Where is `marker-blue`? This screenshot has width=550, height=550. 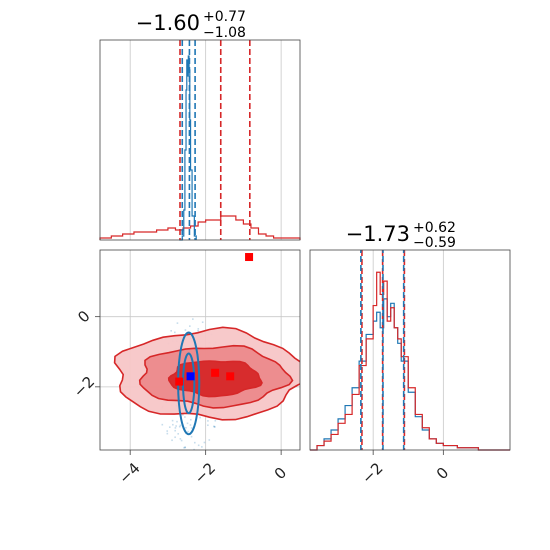 marker-blue is located at coordinates (190, 376).